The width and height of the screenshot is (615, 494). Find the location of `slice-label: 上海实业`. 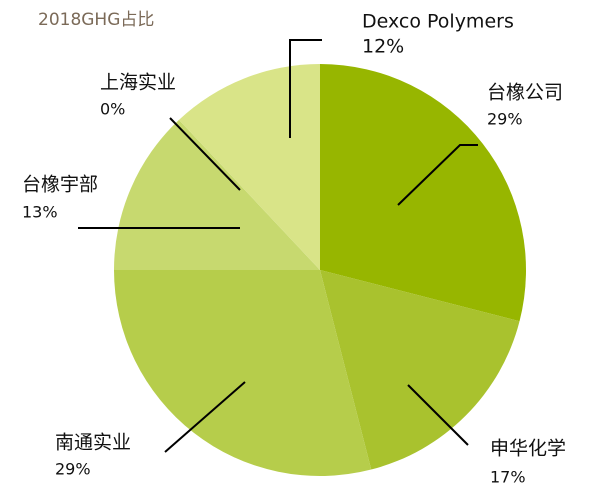

slice-label: 上海实业 is located at coordinates (138, 83).